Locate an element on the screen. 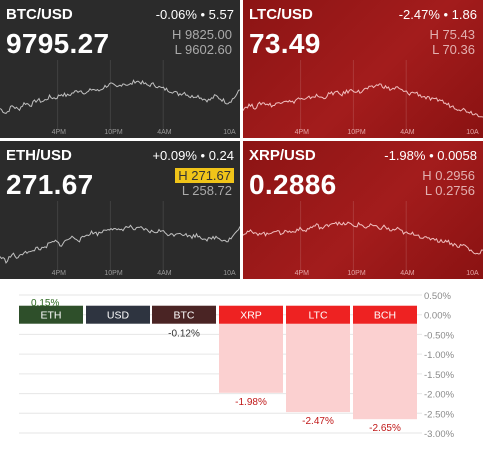 The width and height of the screenshot is (483, 449). y-tick-label: -1.00% is located at coordinates (439, 355).